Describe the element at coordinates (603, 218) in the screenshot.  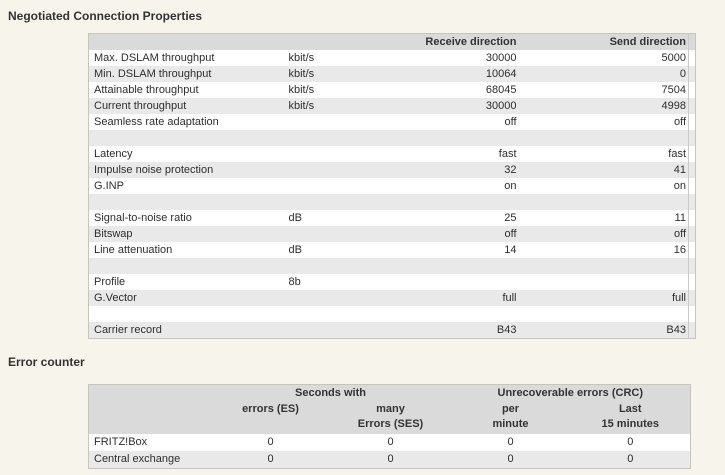
I see `send-value-cell: 11` at that location.